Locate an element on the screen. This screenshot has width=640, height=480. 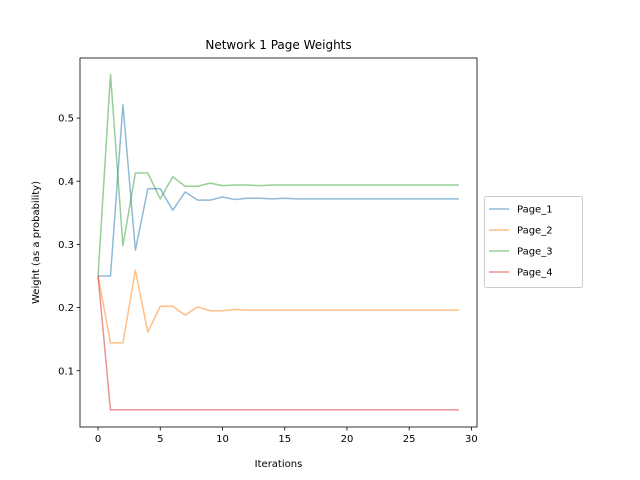
legend-label: Page_1 is located at coordinates (535, 210).